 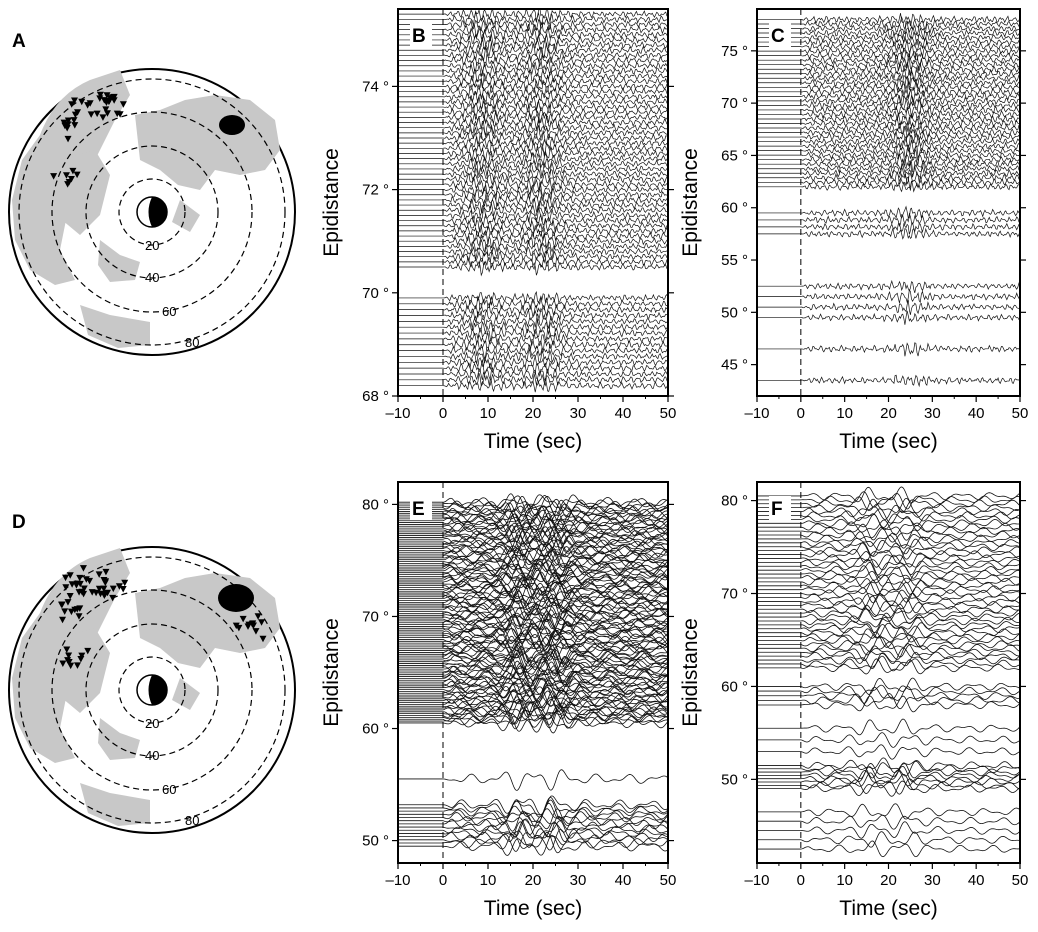 What do you see at coordinates (119, 739) in the screenshot?
I see `map-d-land-south` at bounding box center [119, 739].